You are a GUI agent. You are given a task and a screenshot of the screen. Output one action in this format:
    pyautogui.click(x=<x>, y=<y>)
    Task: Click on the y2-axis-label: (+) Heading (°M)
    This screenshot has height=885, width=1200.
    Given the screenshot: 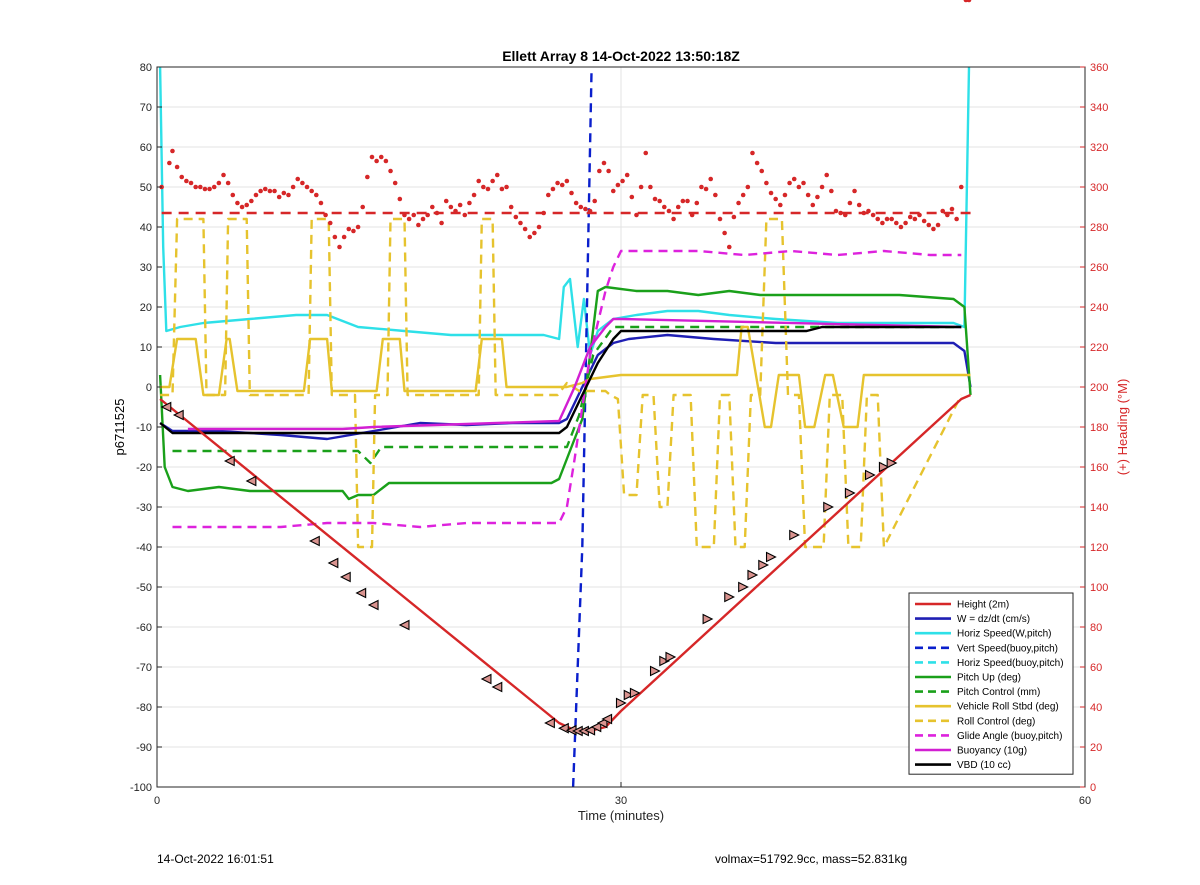 What is the action you would take?
    pyautogui.click(x=1122, y=427)
    